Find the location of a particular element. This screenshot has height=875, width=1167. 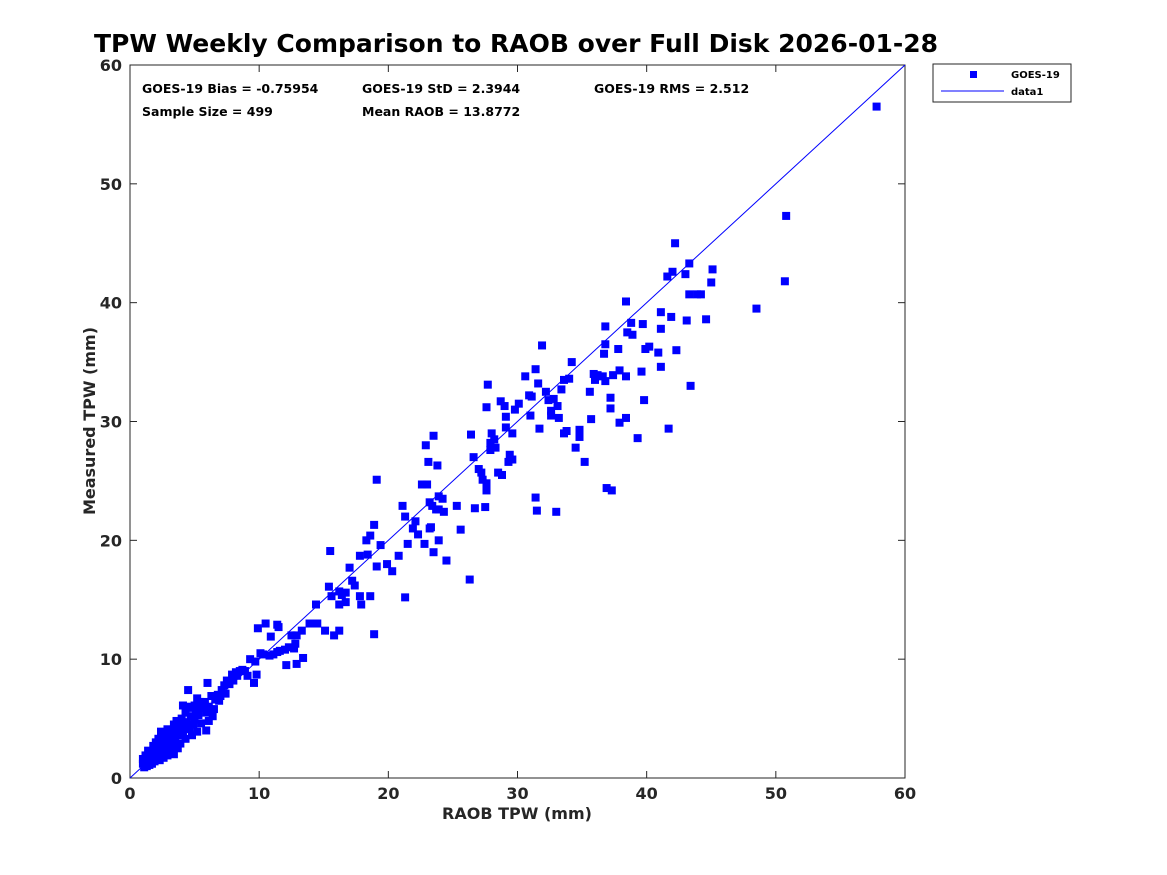

y-tick-label: 50 is located at coordinates (111, 184).